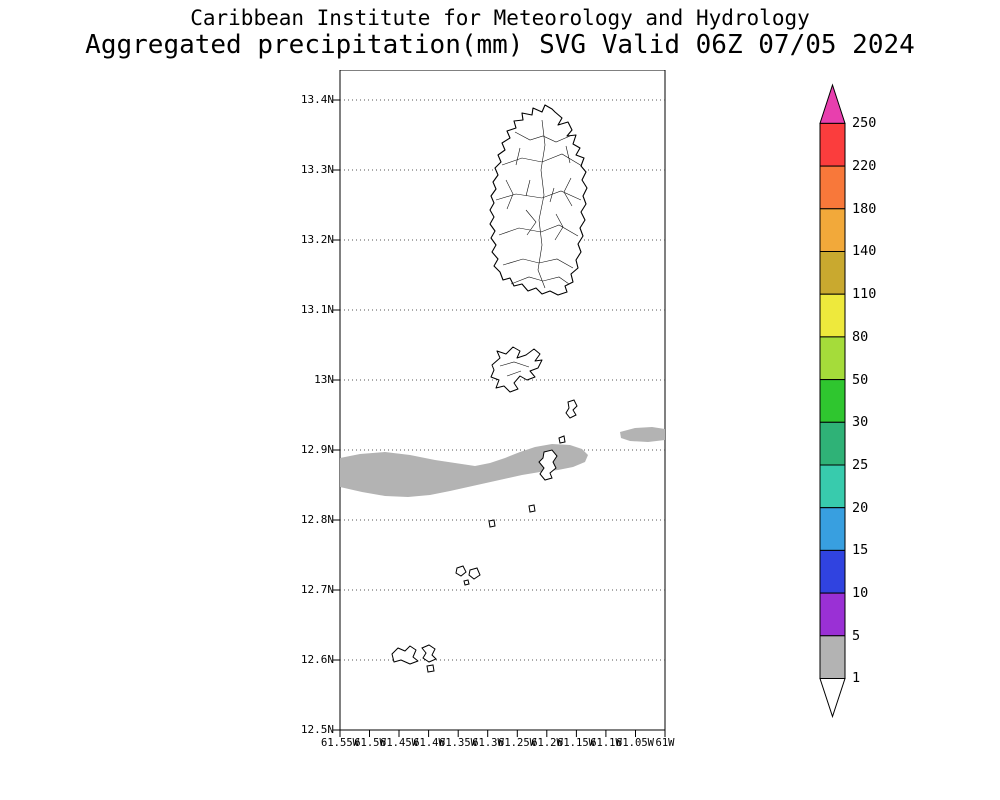 The width and height of the screenshot is (1000, 800). I want to click on lon-tick-label: 61.15W, so click(576, 743).